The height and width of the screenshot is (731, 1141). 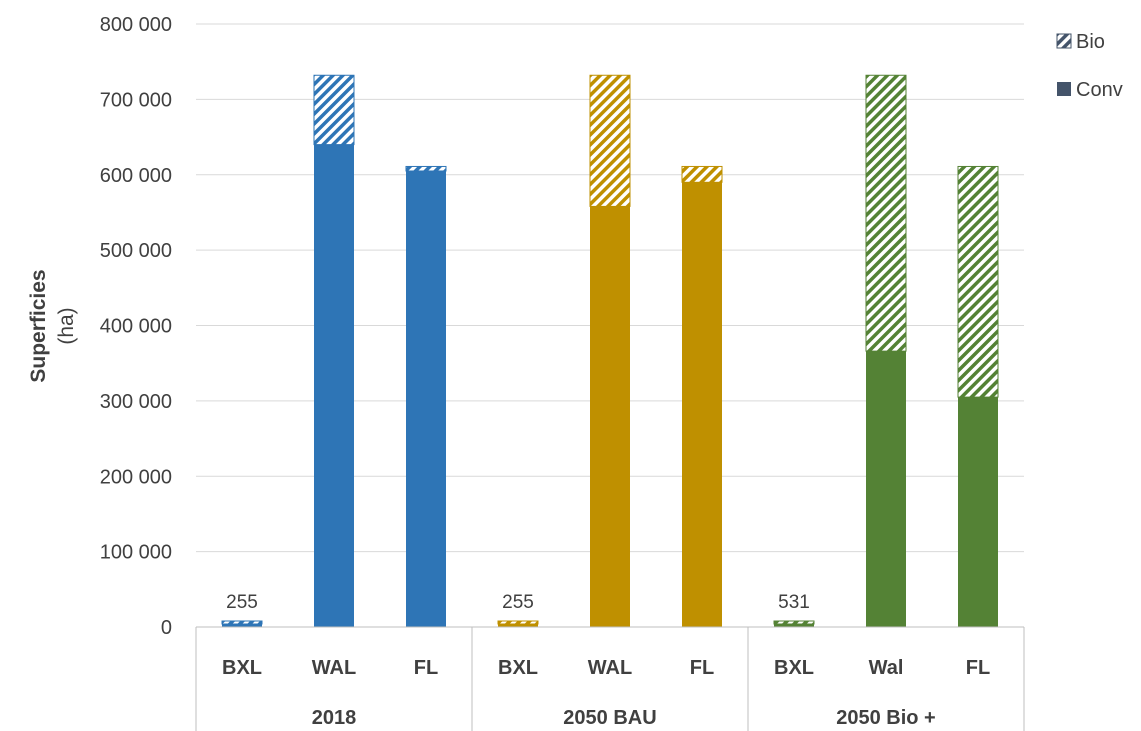 What do you see at coordinates (794, 602) in the screenshot?
I see `data-label: 531` at bounding box center [794, 602].